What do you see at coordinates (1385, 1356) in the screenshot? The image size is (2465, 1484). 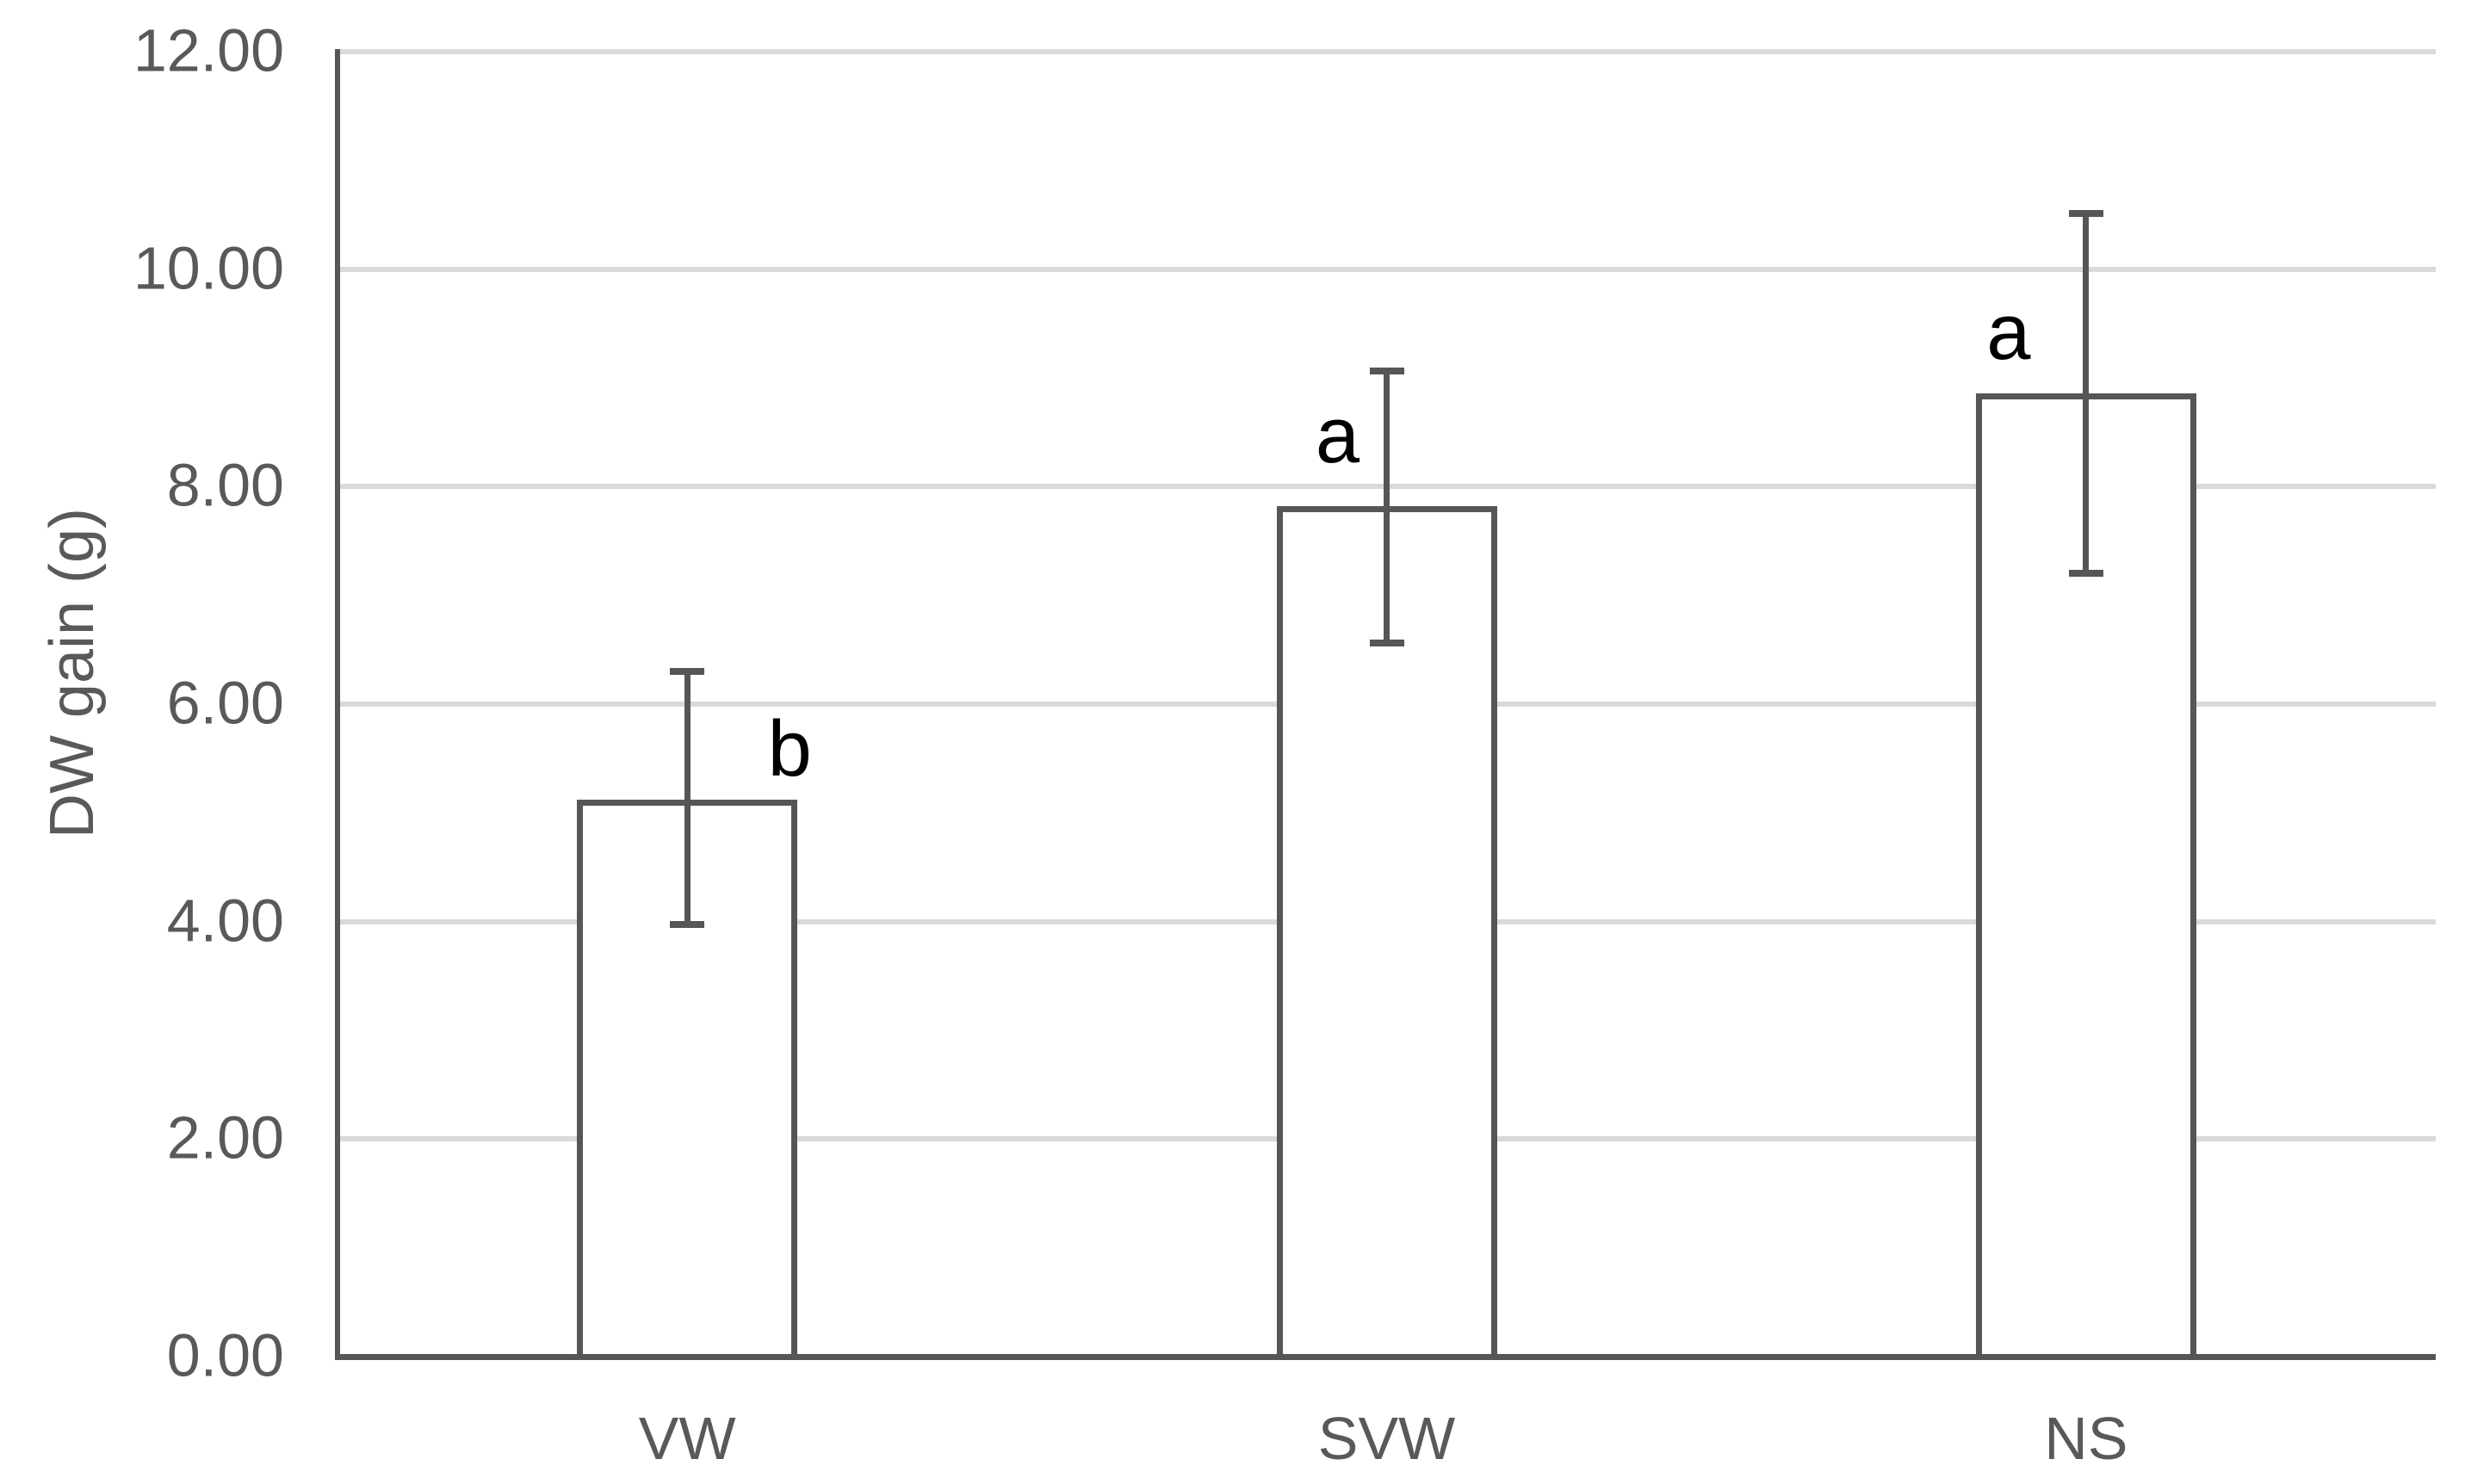 I see `x-axis-line` at bounding box center [1385, 1356].